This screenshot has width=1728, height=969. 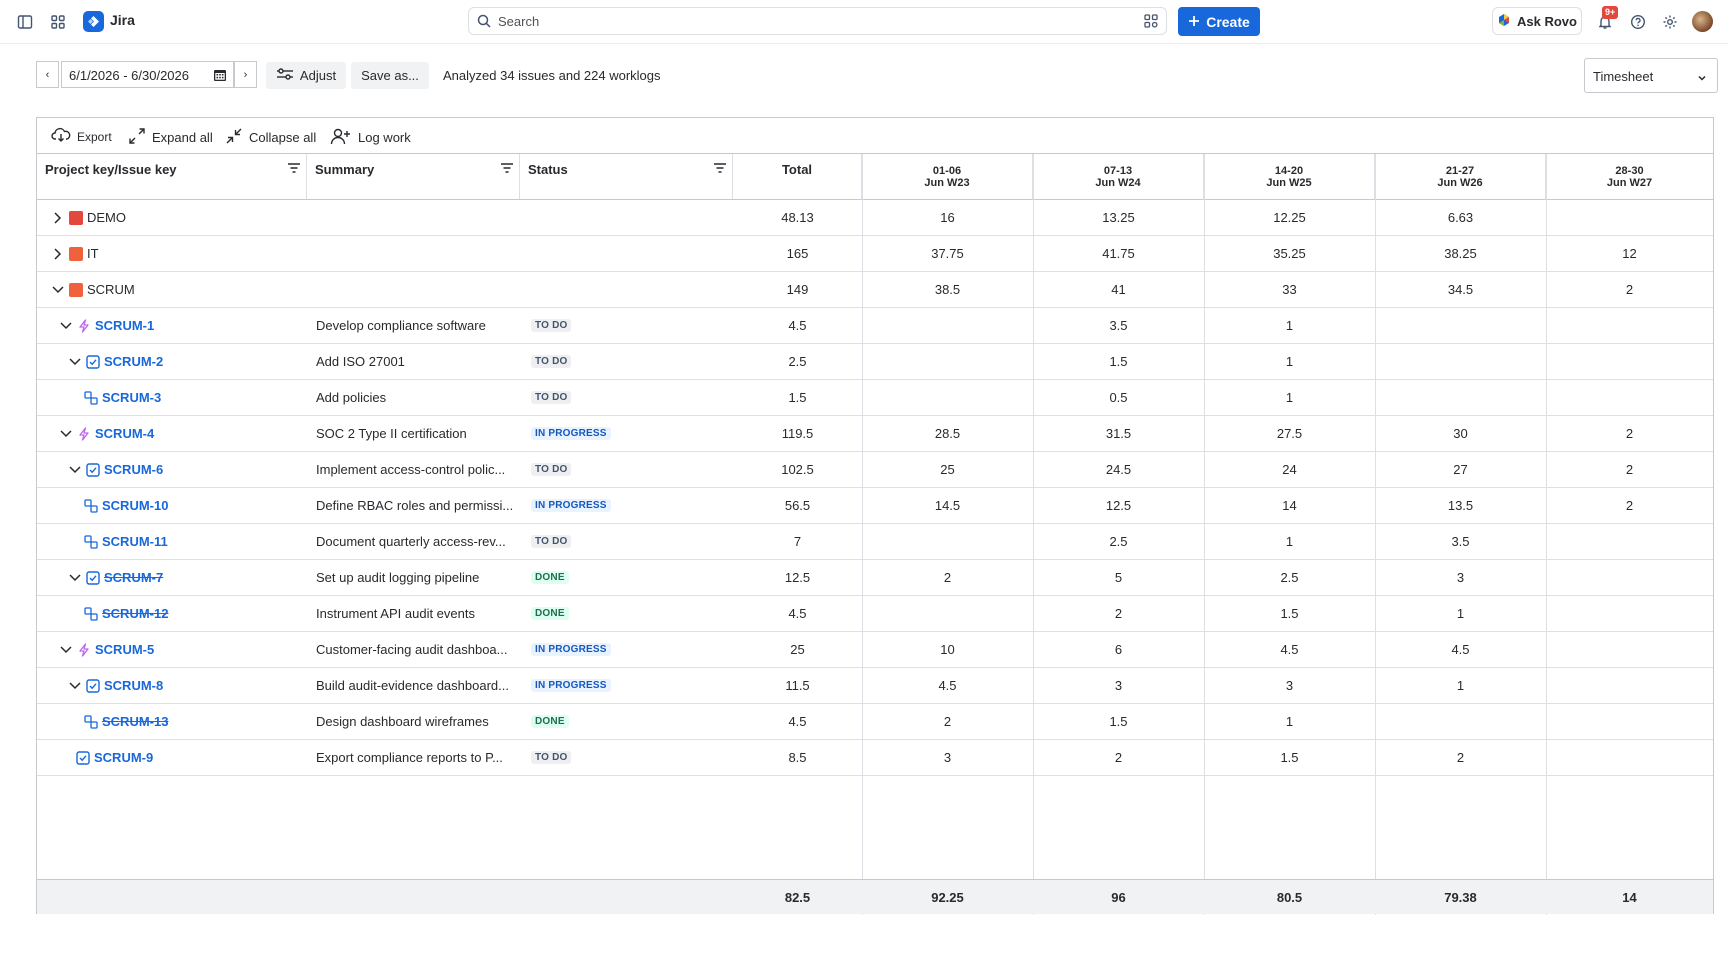 What do you see at coordinates (125, 325) in the screenshot?
I see `issue-key-link: SCRUM-1` at bounding box center [125, 325].